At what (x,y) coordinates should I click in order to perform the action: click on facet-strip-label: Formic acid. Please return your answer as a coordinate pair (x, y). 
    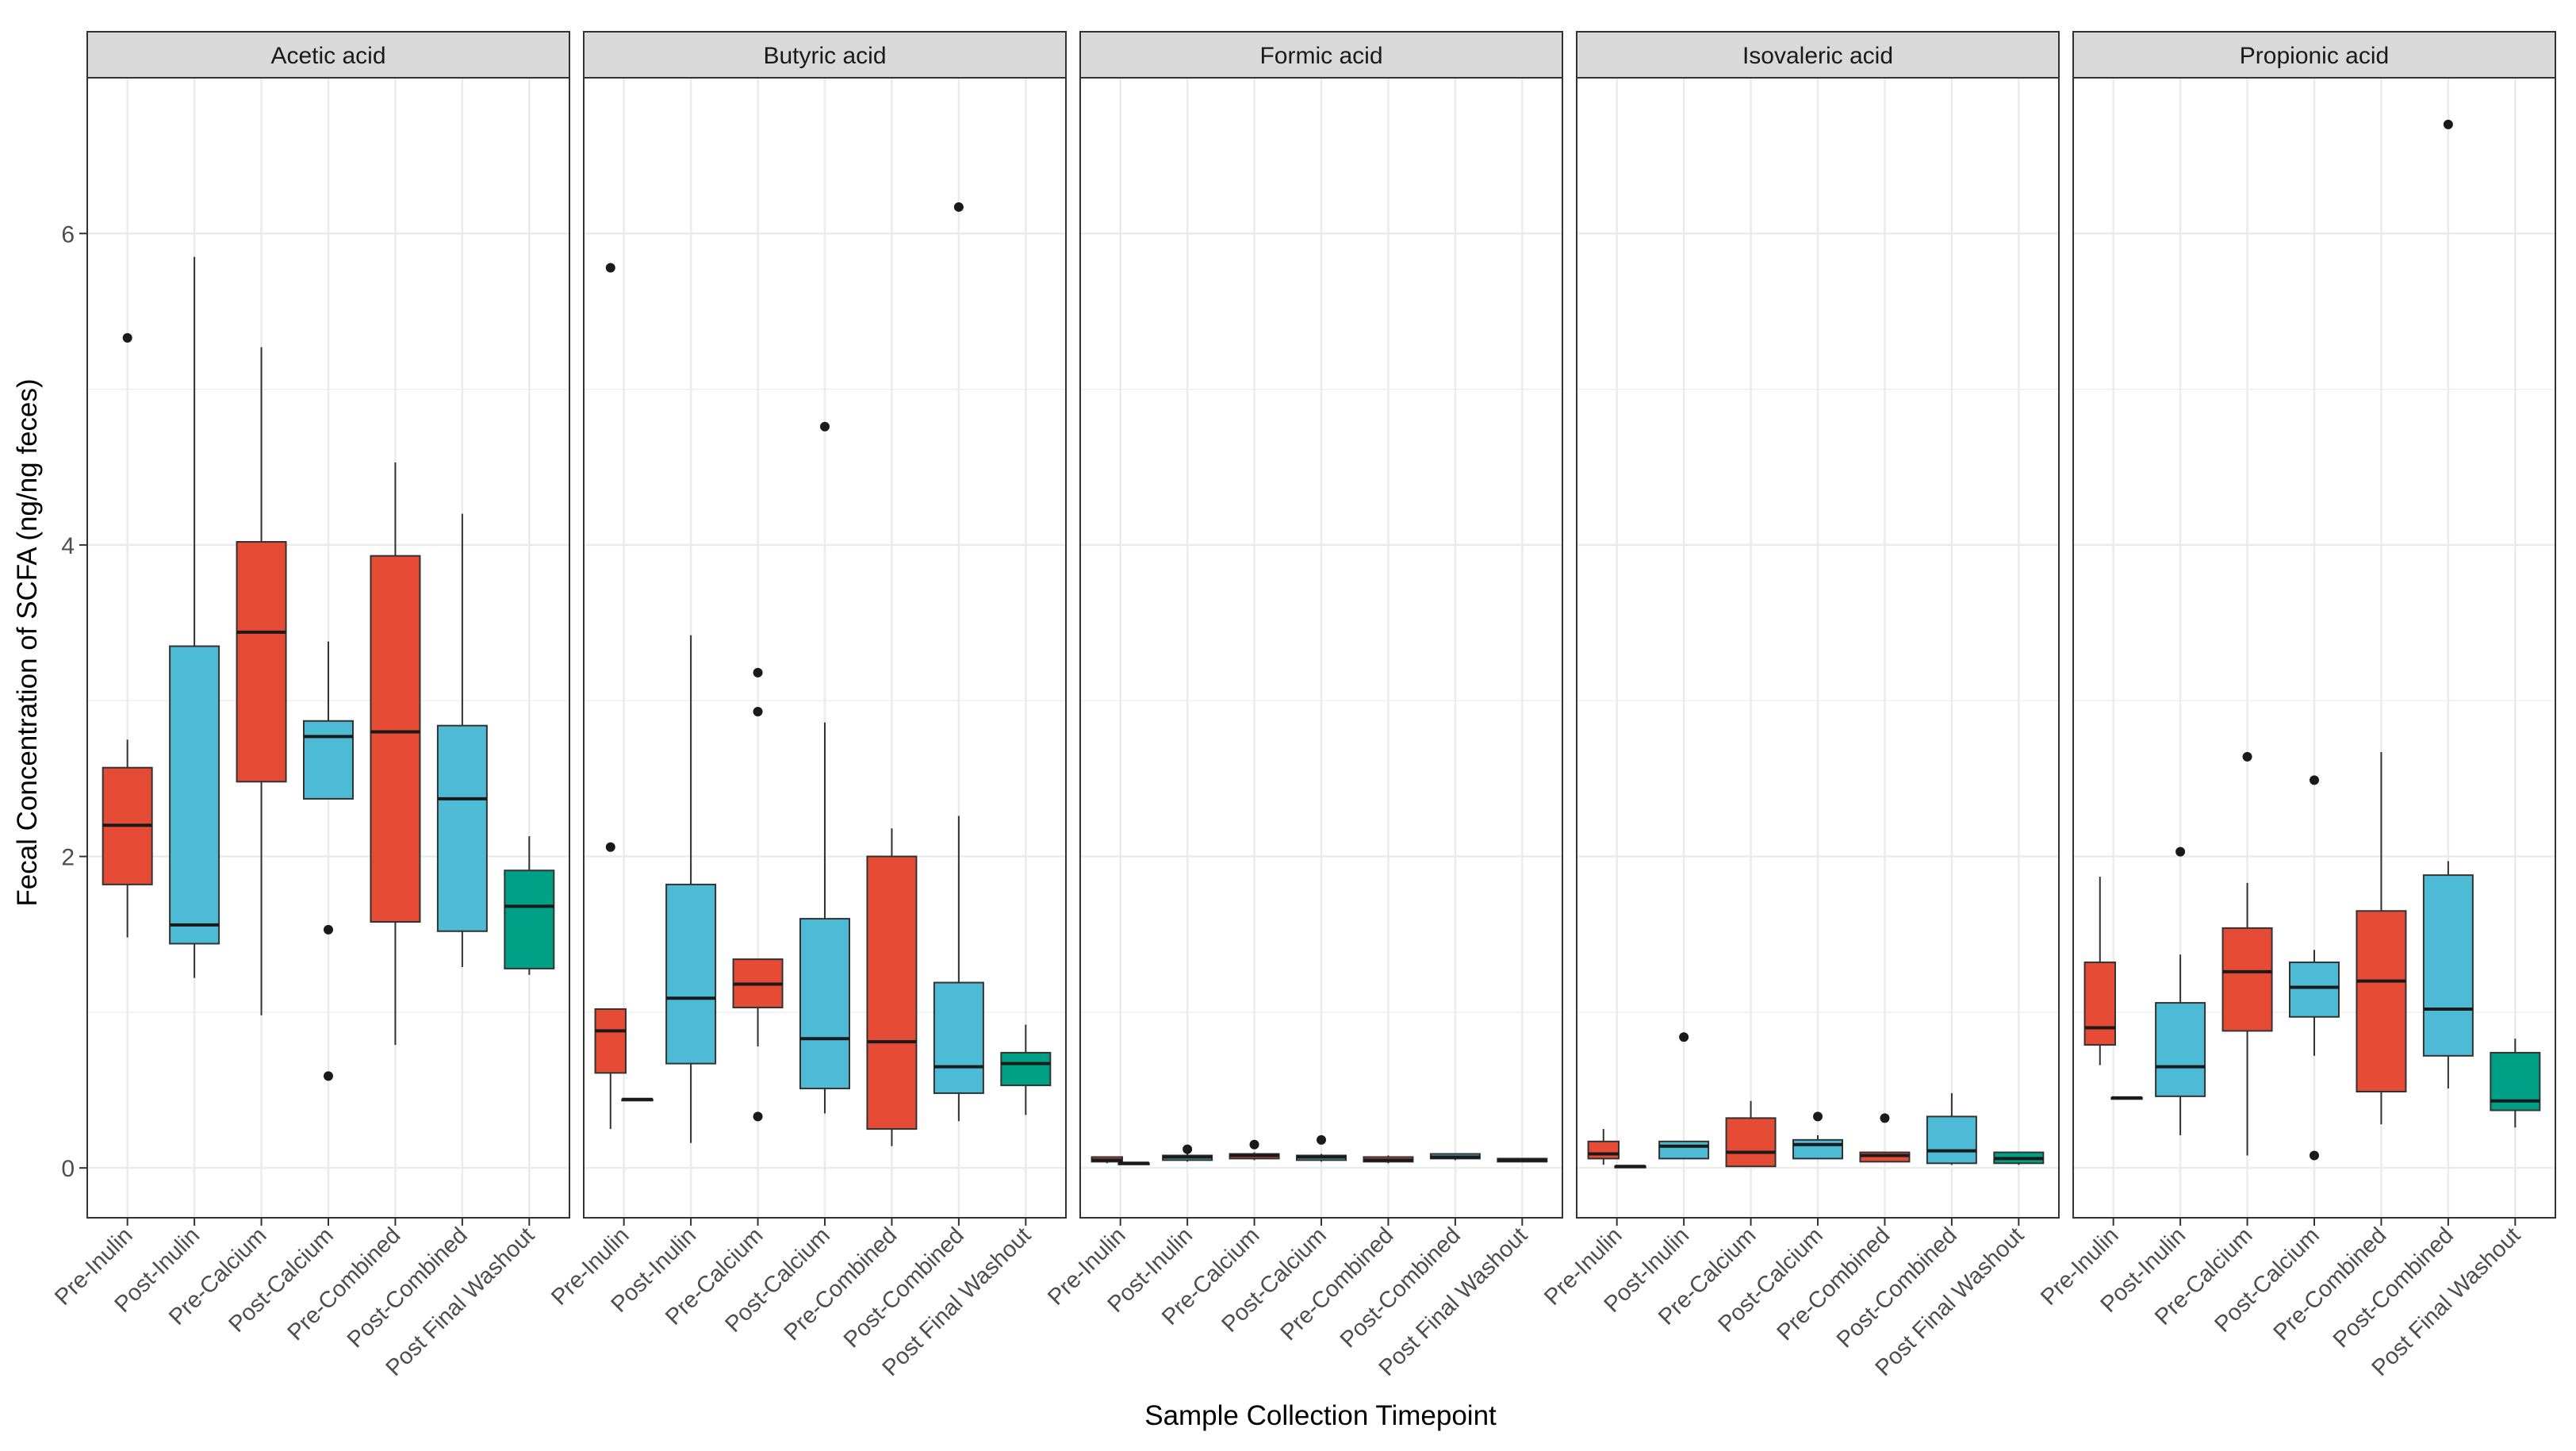
    Looking at the image, I should click on (1320, 56).